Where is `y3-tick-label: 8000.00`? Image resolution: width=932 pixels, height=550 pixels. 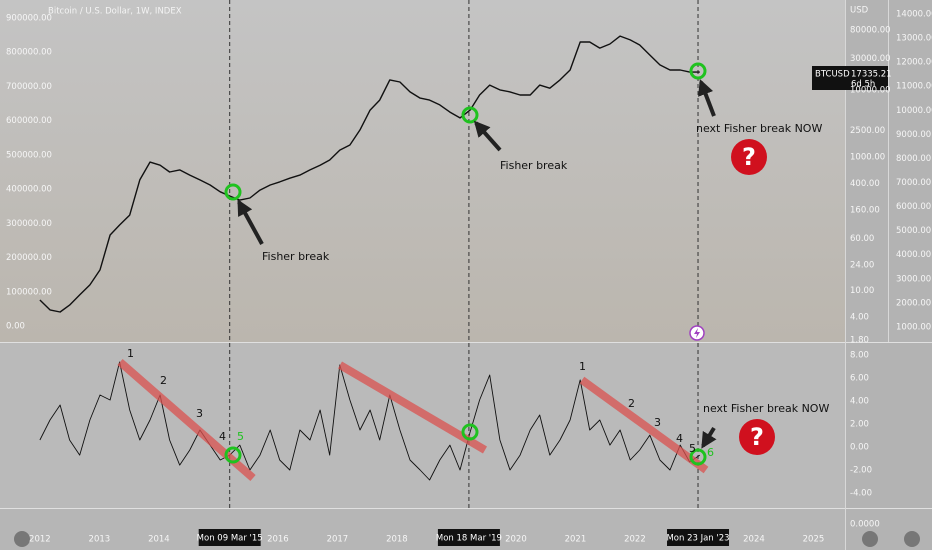 y3-tick-label: 8000.00 is located at coordinates (913, 159).